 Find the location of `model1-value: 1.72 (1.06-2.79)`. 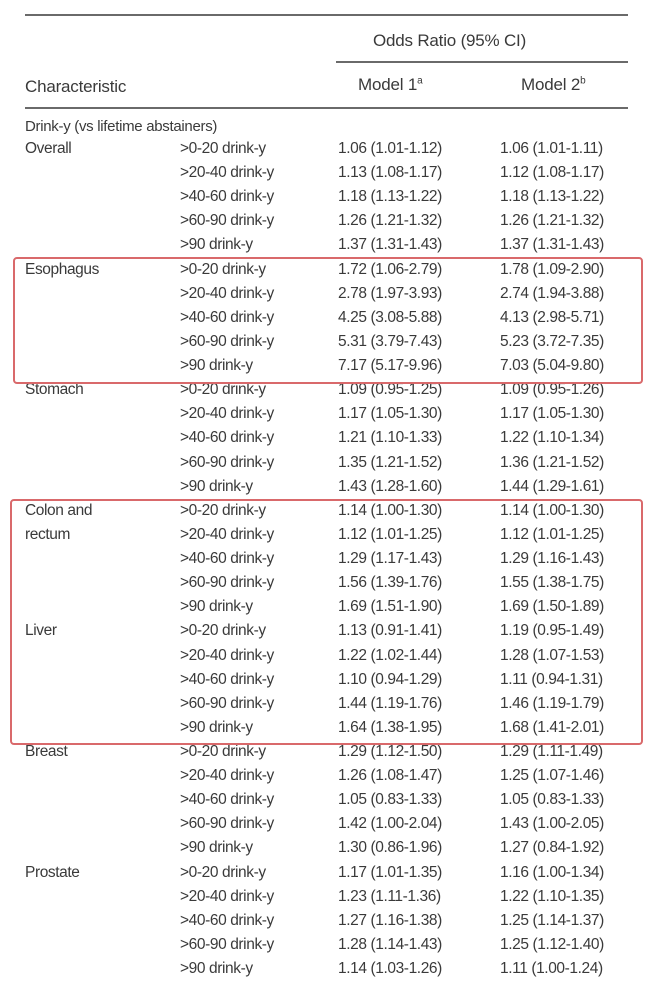

model1-value: 1.72 (1.06-2.79) is located at coordinates (390, 269).